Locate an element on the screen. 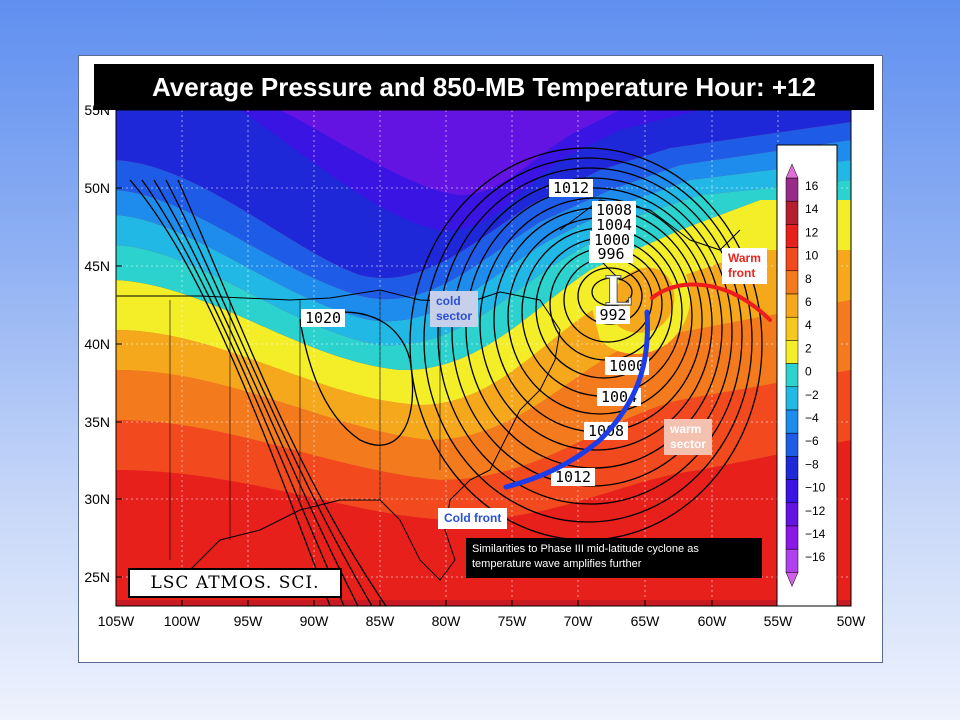 This screenshot has width=960, height=720. lon-label-60W: 60W is located at coordinates (713, 621).